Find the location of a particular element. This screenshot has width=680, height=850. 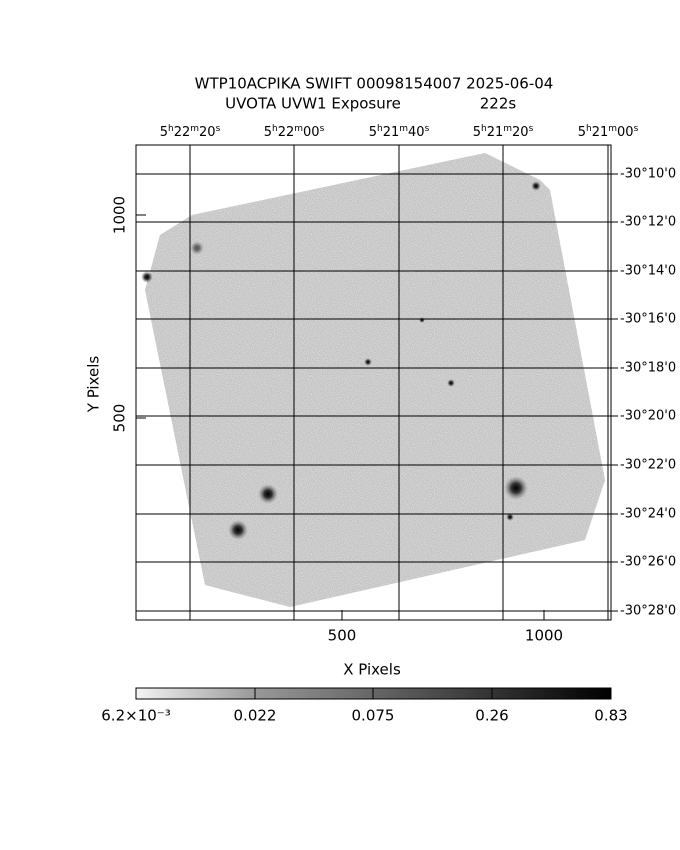

dec-tick-label: -30°18'0 is located at coordinates (648, 368).